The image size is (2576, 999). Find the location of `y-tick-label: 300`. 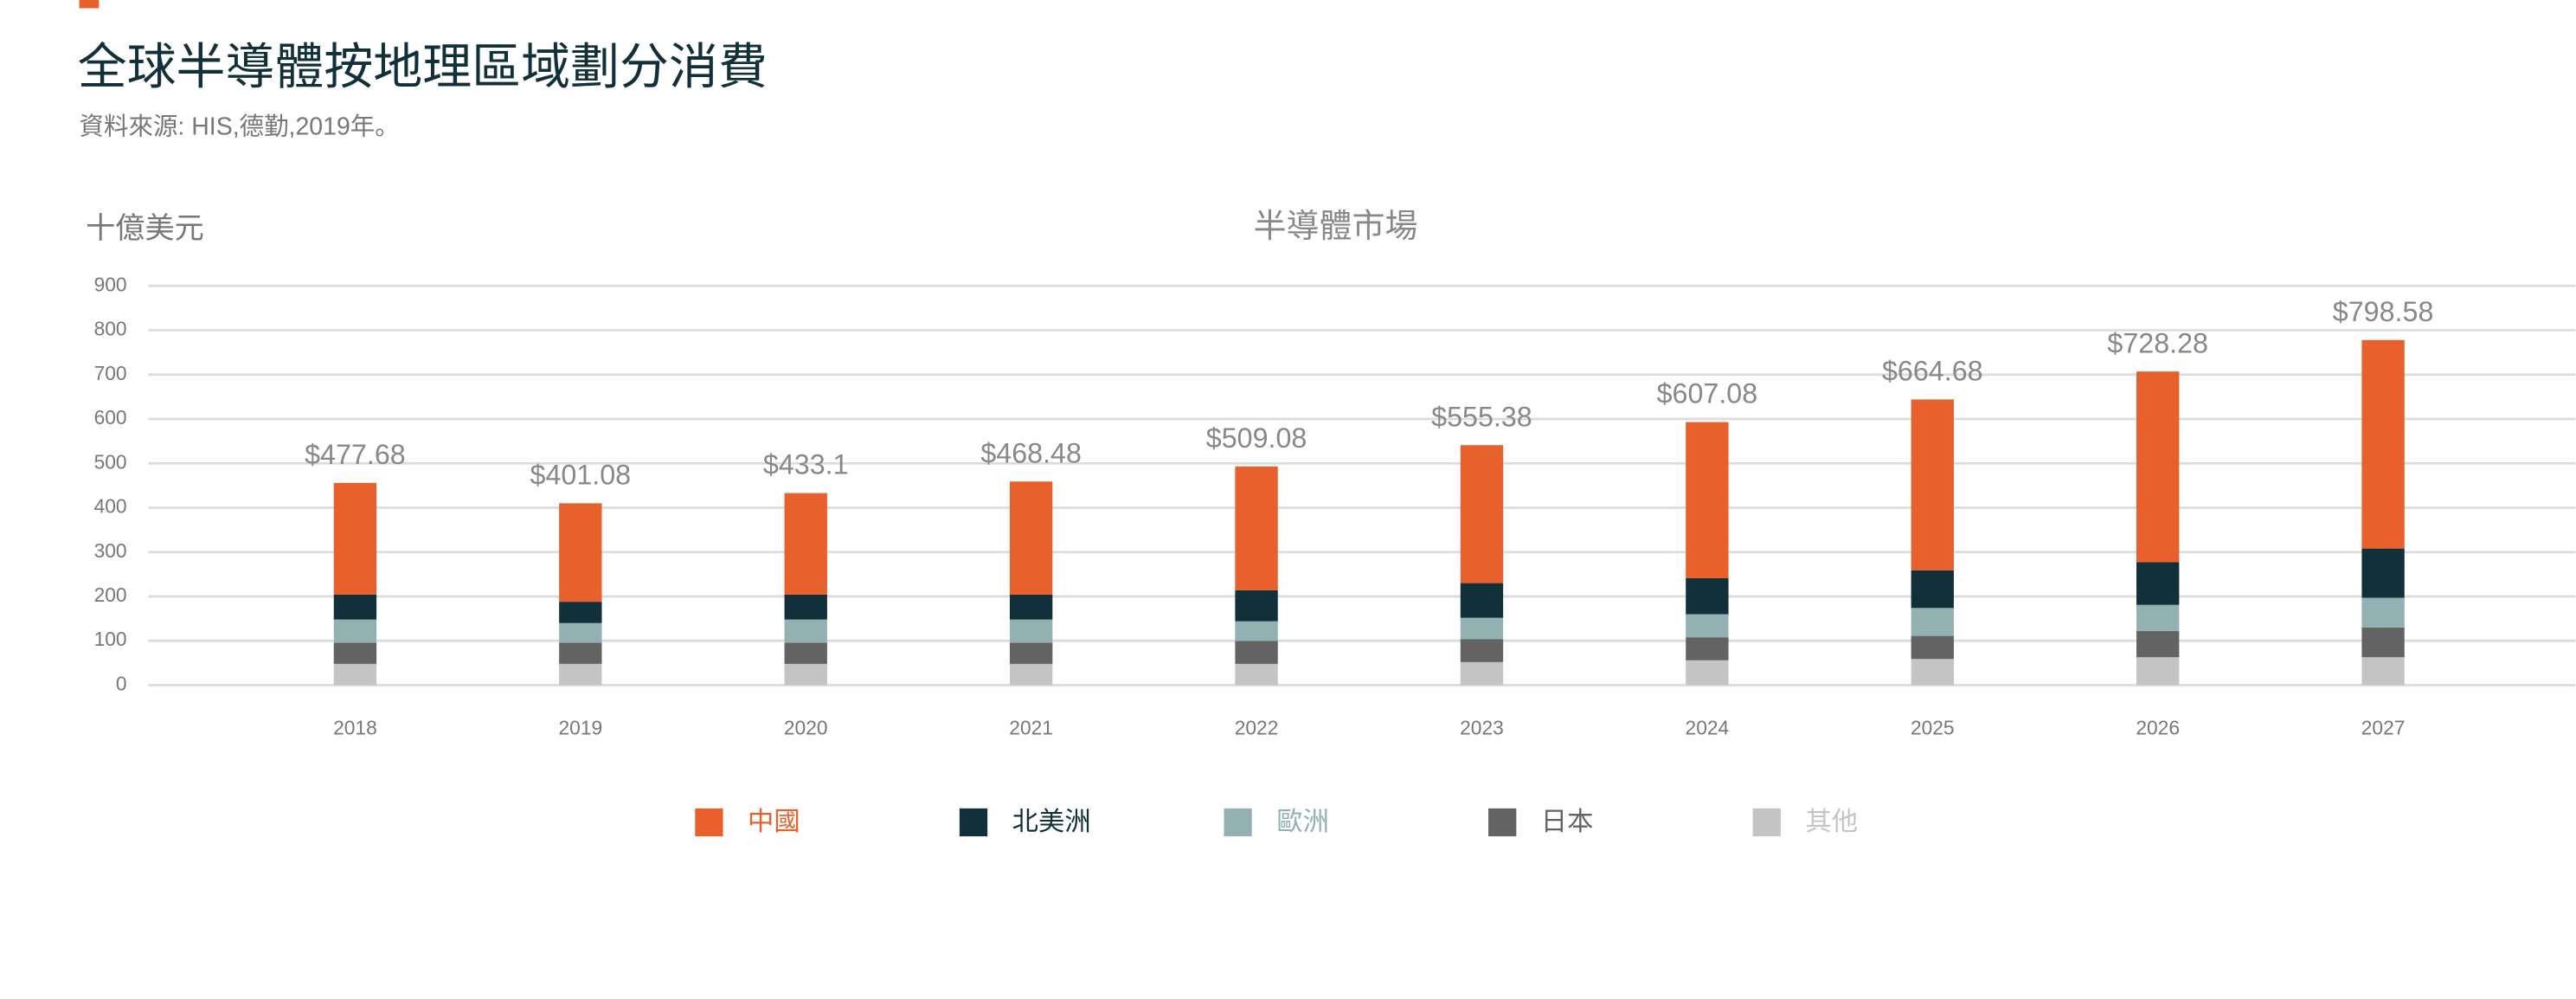

y-tick-label: 300 is located at coordinates (110, 550).